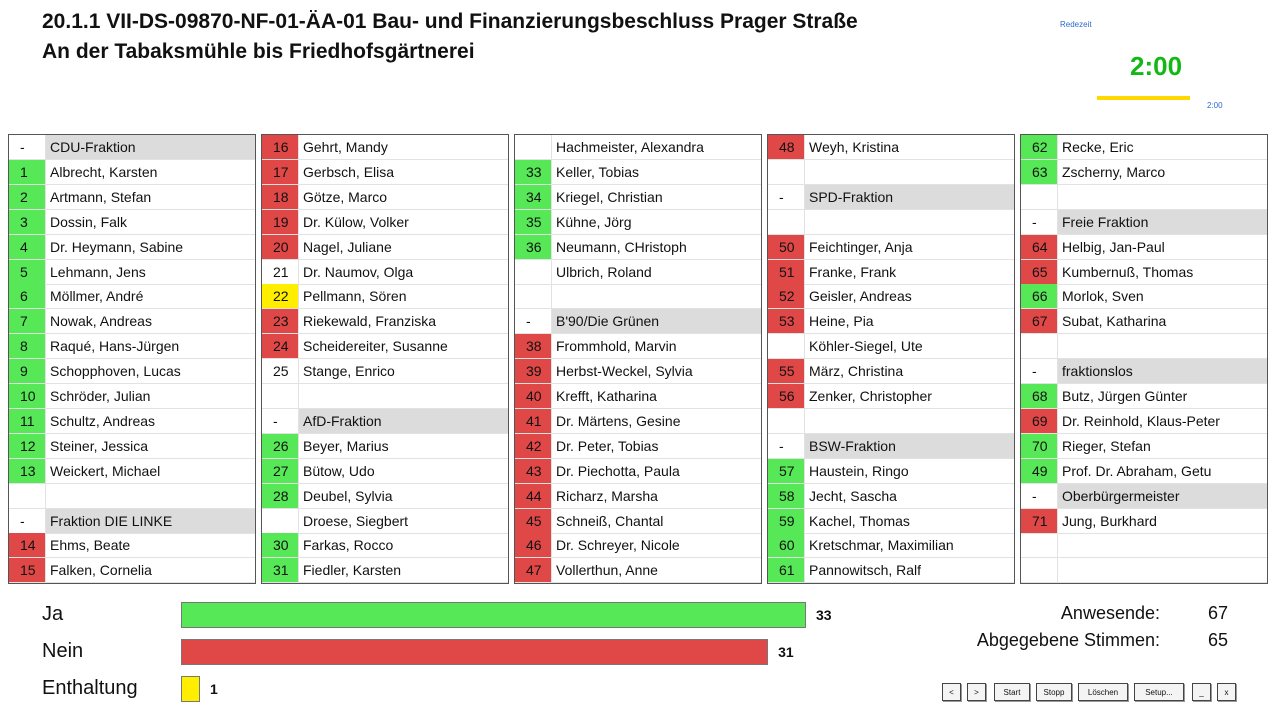  What do you see at coordinates (1039, 147) in the screenshot?
I see `seat-number: 62` at bounding box center [1039, 147].